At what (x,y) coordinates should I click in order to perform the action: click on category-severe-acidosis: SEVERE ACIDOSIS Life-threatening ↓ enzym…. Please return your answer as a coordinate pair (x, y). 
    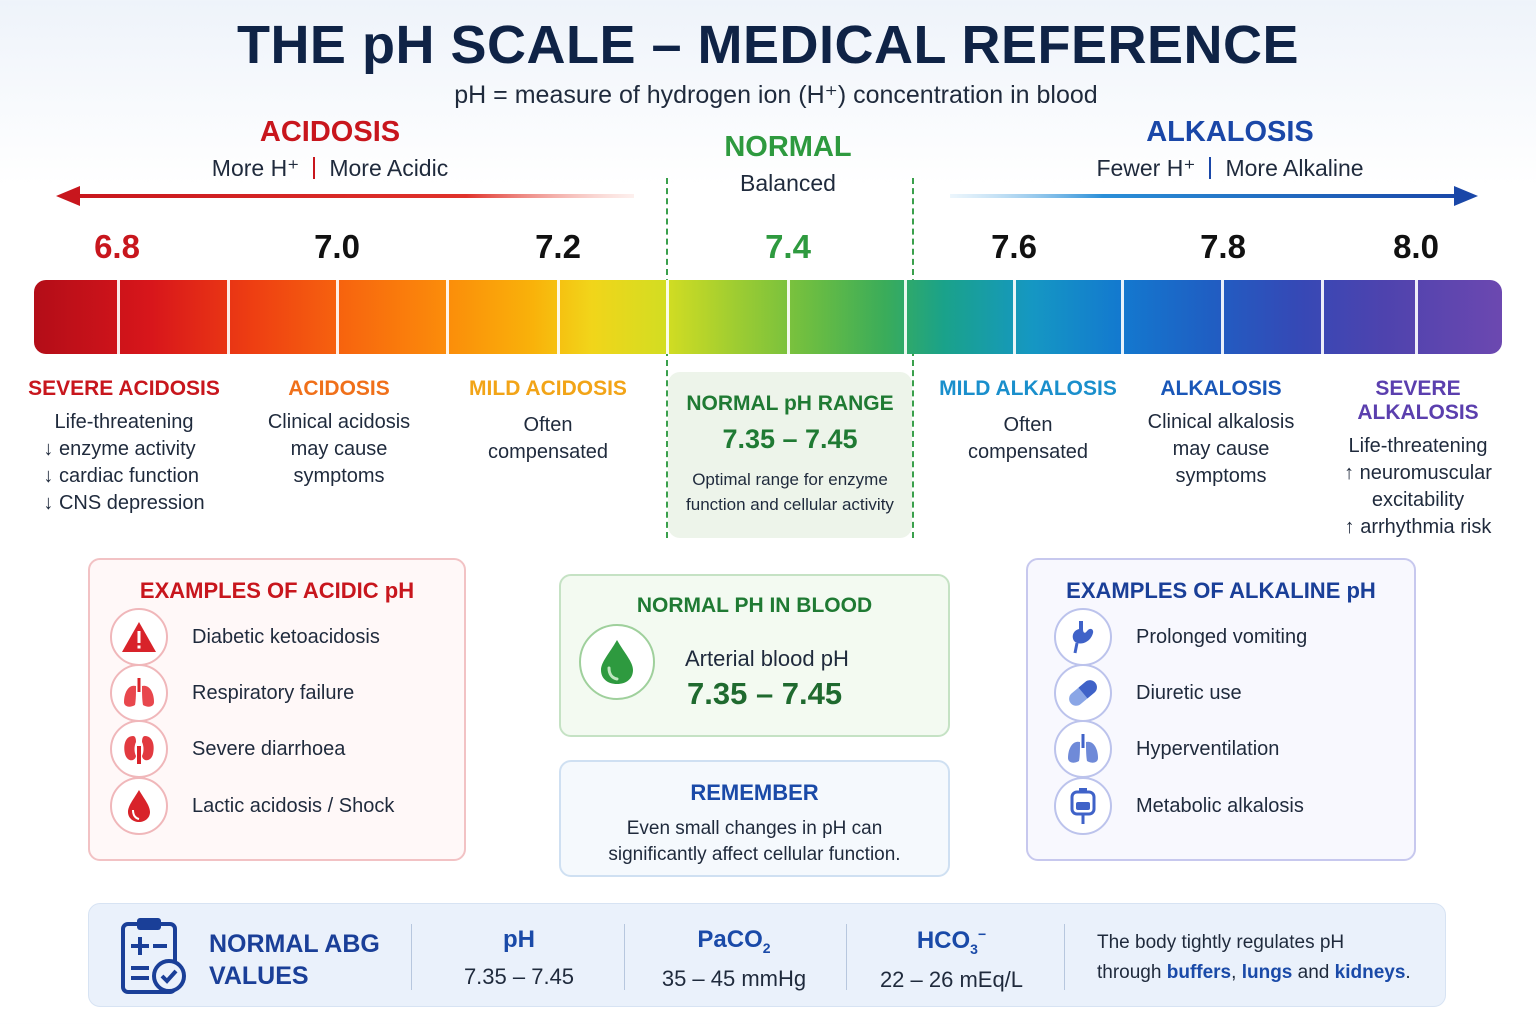
    Looking at the image, I should click on (124, 447).